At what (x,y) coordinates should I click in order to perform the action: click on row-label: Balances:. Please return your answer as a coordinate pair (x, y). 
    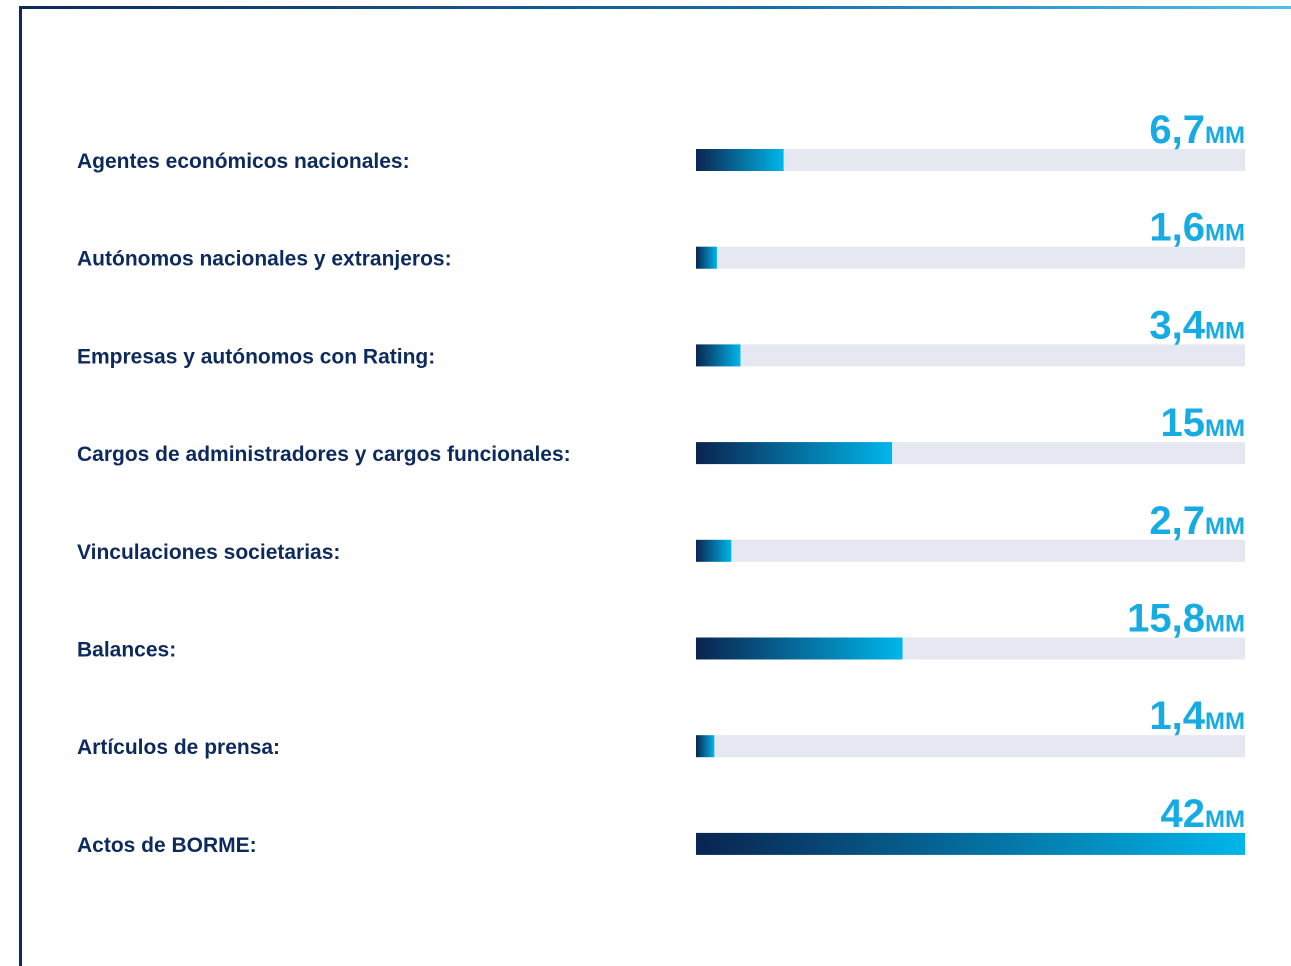
    Looking at the image, I should click on (126, 650).